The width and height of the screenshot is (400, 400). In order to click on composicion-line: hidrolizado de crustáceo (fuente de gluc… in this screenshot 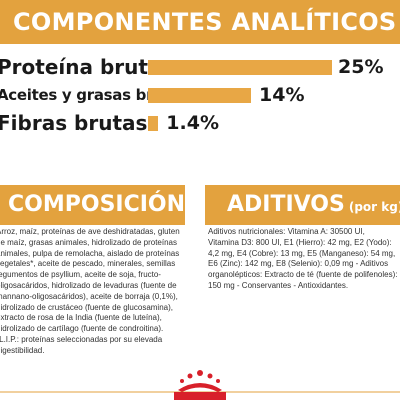, I will do `click(86, 307)`.